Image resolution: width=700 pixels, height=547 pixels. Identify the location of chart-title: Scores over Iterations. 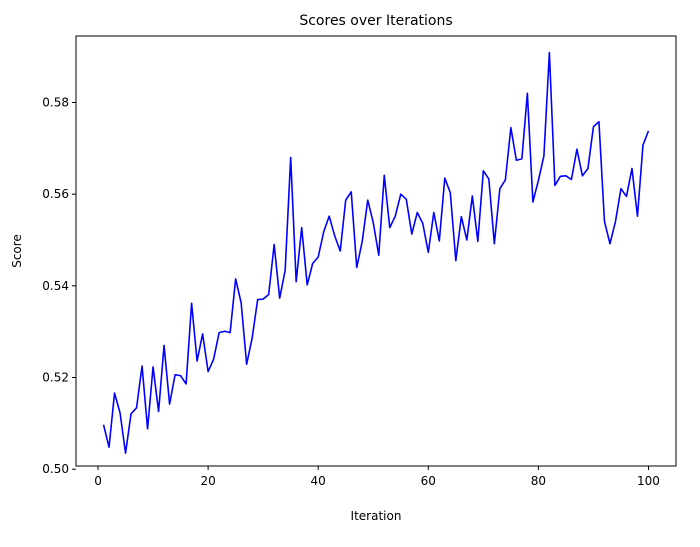
(375, 21).